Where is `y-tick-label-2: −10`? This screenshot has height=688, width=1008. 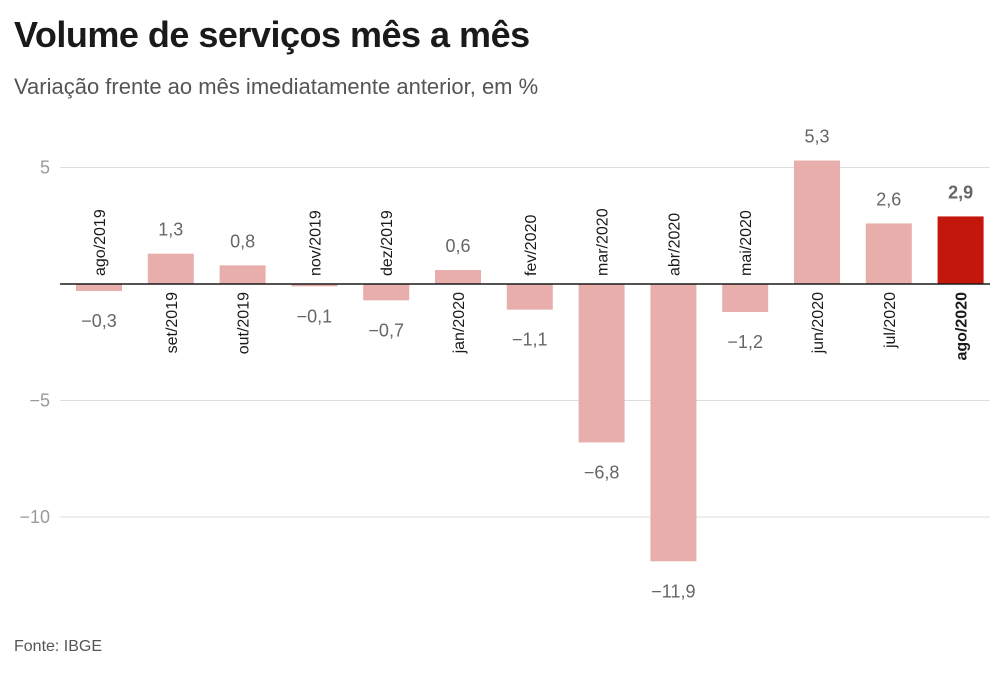 y-tick-label-2: −10 is located at coordinates (34, 517).